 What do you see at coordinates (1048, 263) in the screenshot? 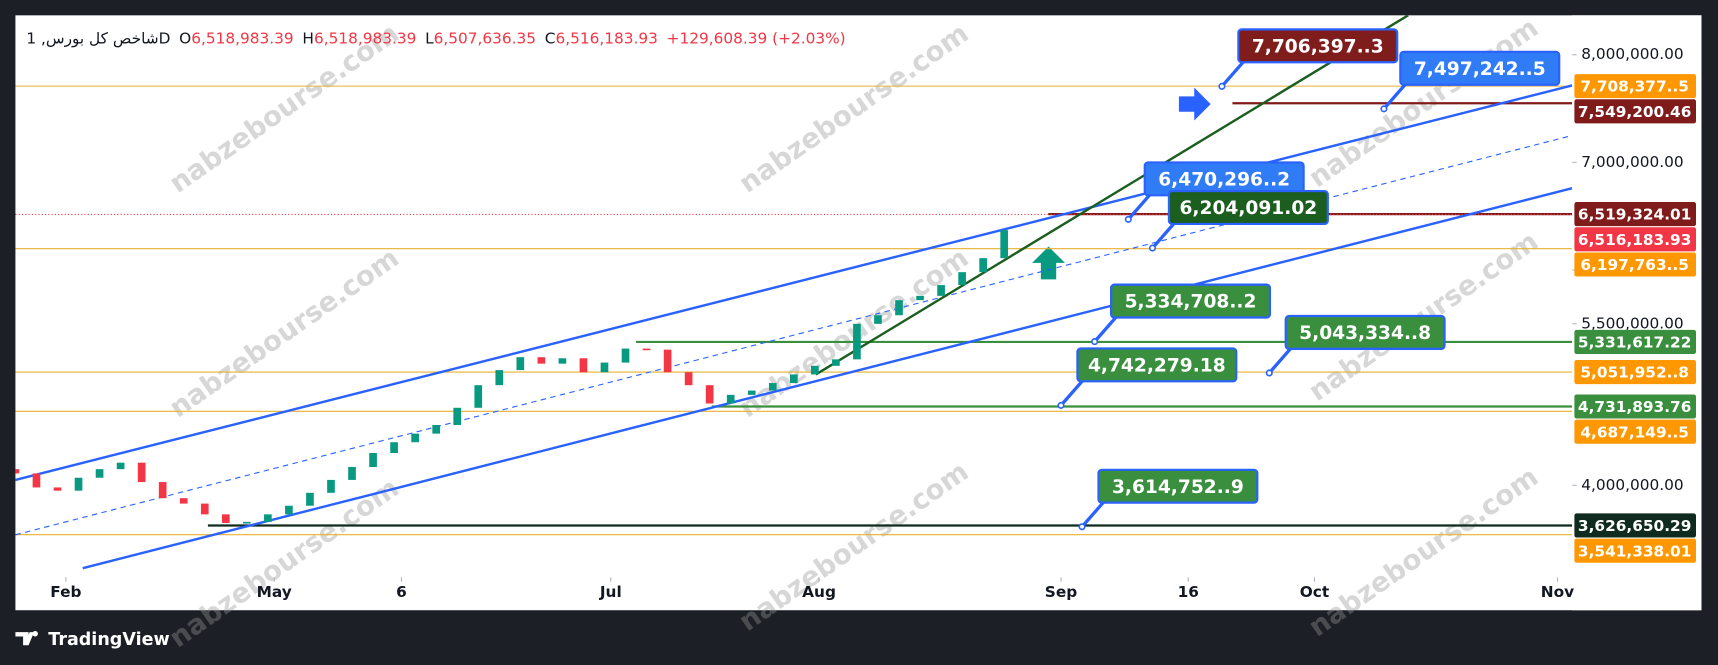
I see `arrow-up-icon` at bounding box center [1048, 263].